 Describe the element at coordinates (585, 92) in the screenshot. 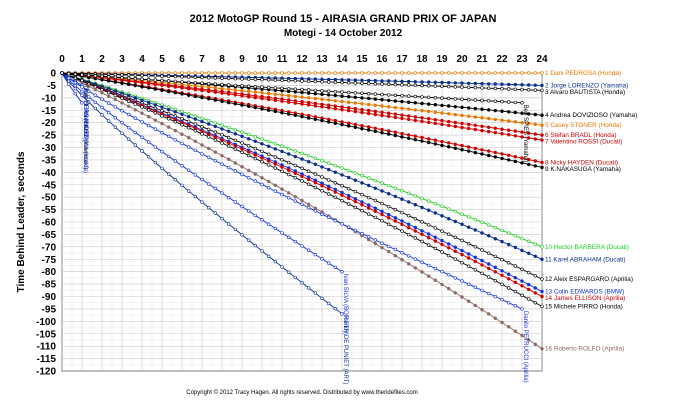

I see `rider-label: 3 Alvaro BAUTISTA (Honda)` at that location.